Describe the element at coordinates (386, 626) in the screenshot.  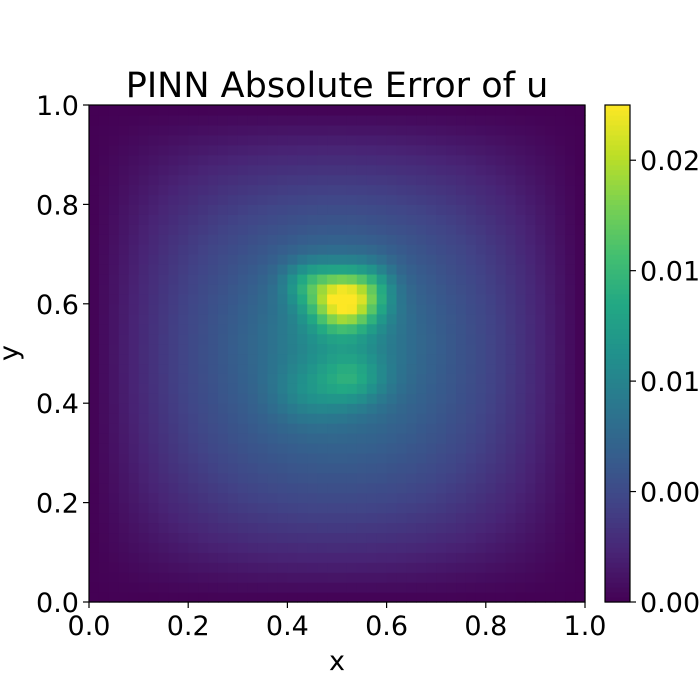
I see `x-tick-label: 0.6` at that location.